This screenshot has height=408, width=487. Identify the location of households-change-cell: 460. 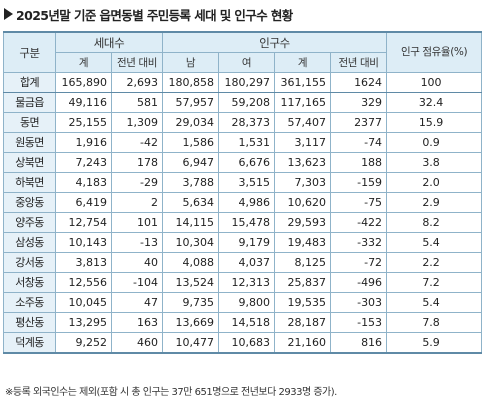
(137, 343).